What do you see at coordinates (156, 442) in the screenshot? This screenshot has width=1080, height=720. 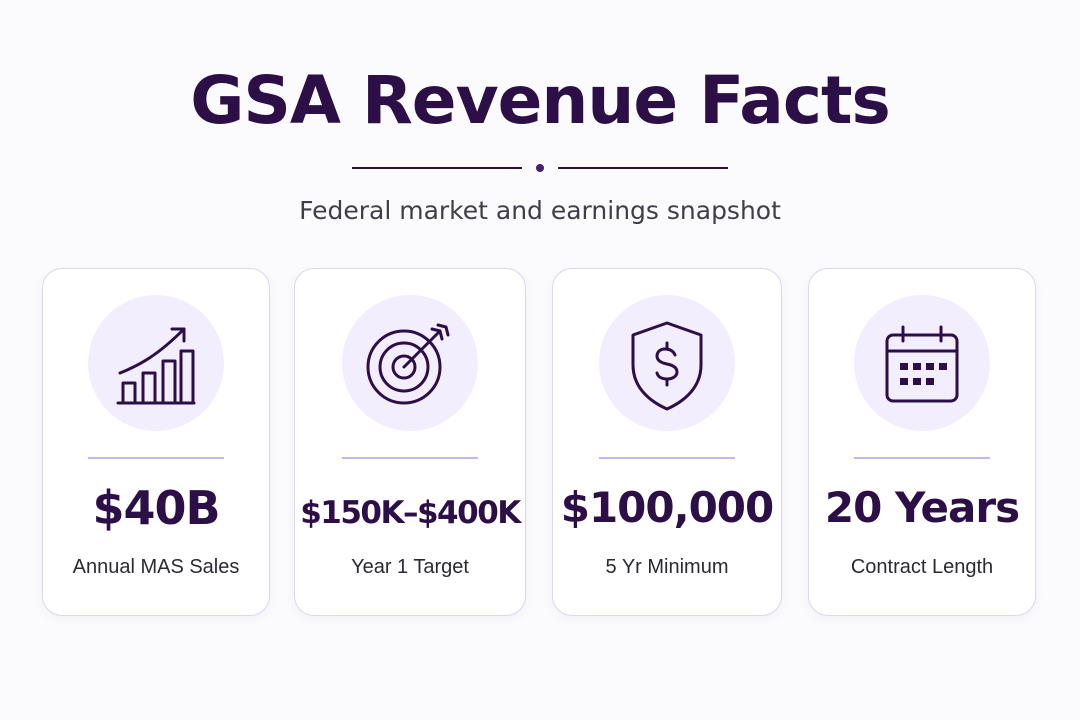 I see `stat-card-annual-sales: $40B Annual MAS Sales` at bounding box center [156, 442].